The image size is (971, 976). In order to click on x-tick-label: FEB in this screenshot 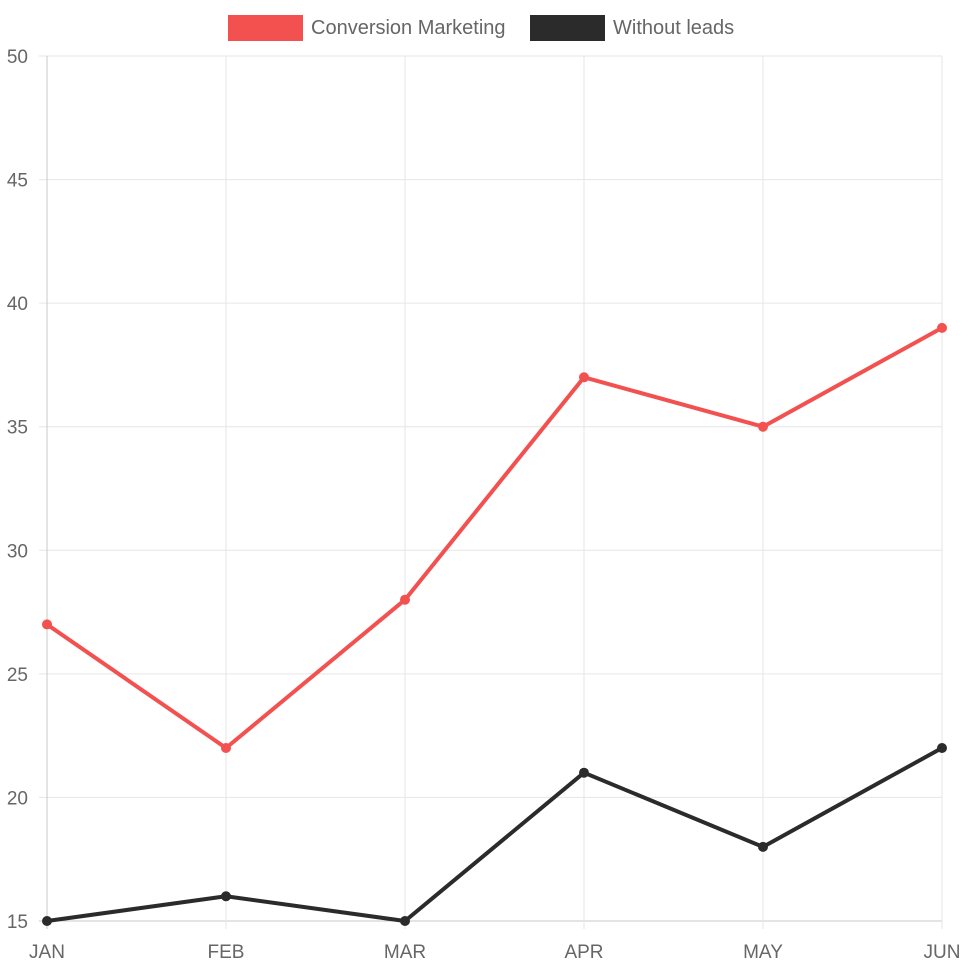, I will do `click(226, 952)`.